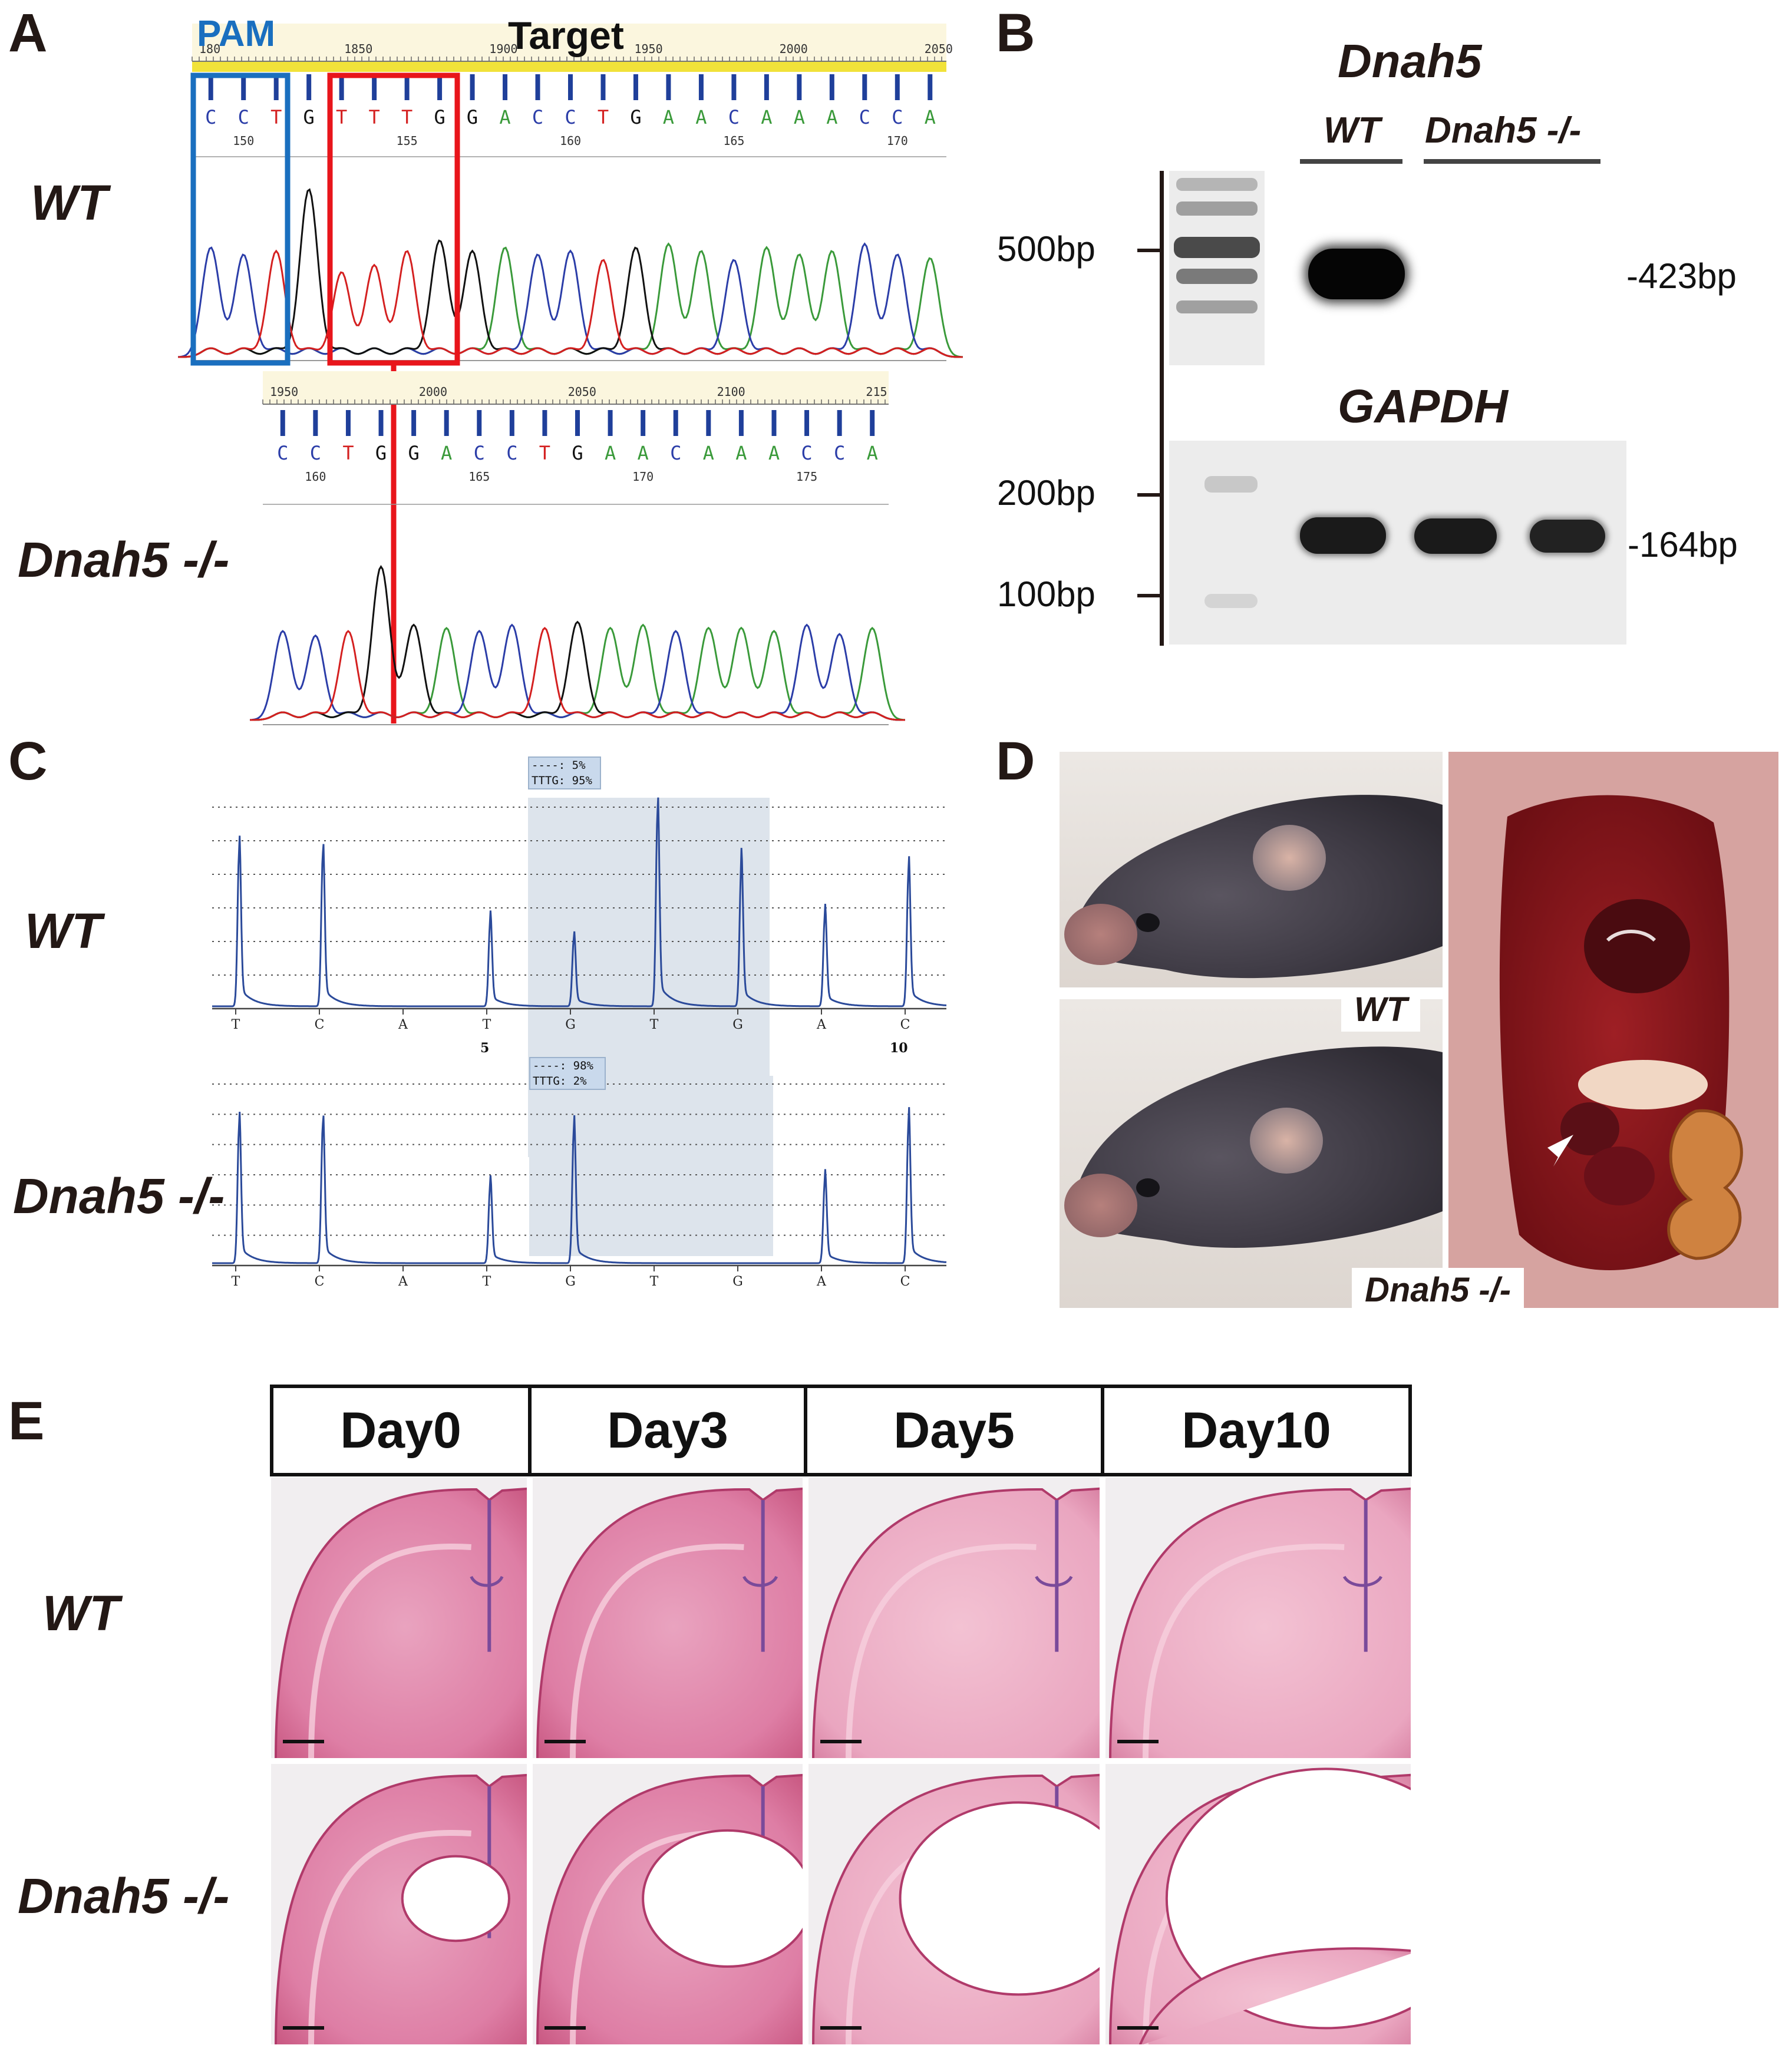 The width and height of the screenshot is (1792, 2055). Describe the element at coordinates (358, 49) in the screenshot. I see `ruler-label: 1850` at that location.